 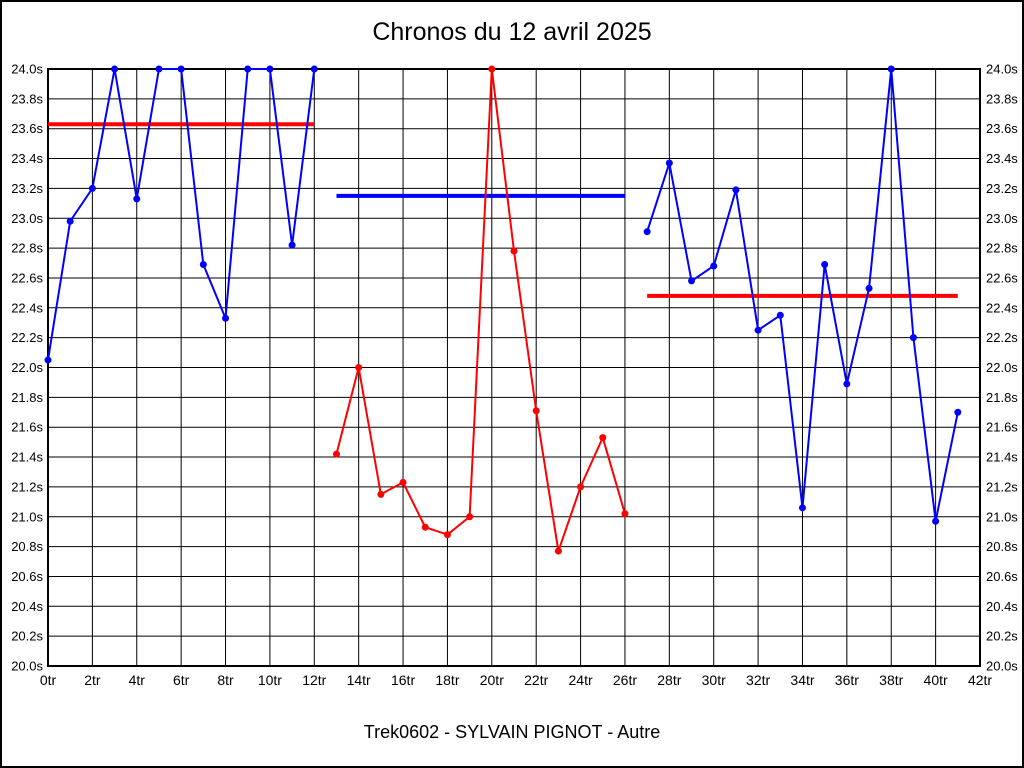 What do you see at coordinates (936, 680) in the screenshot?
I see `x-axis-tick-label: 40tr` at bounding box center [936, 680].